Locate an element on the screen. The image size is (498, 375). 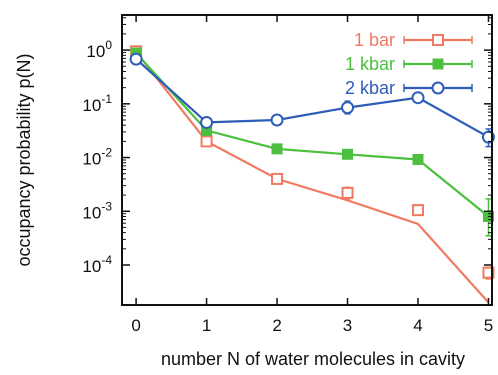
legend-label: 1 bar is located at coordinates (374, 40).